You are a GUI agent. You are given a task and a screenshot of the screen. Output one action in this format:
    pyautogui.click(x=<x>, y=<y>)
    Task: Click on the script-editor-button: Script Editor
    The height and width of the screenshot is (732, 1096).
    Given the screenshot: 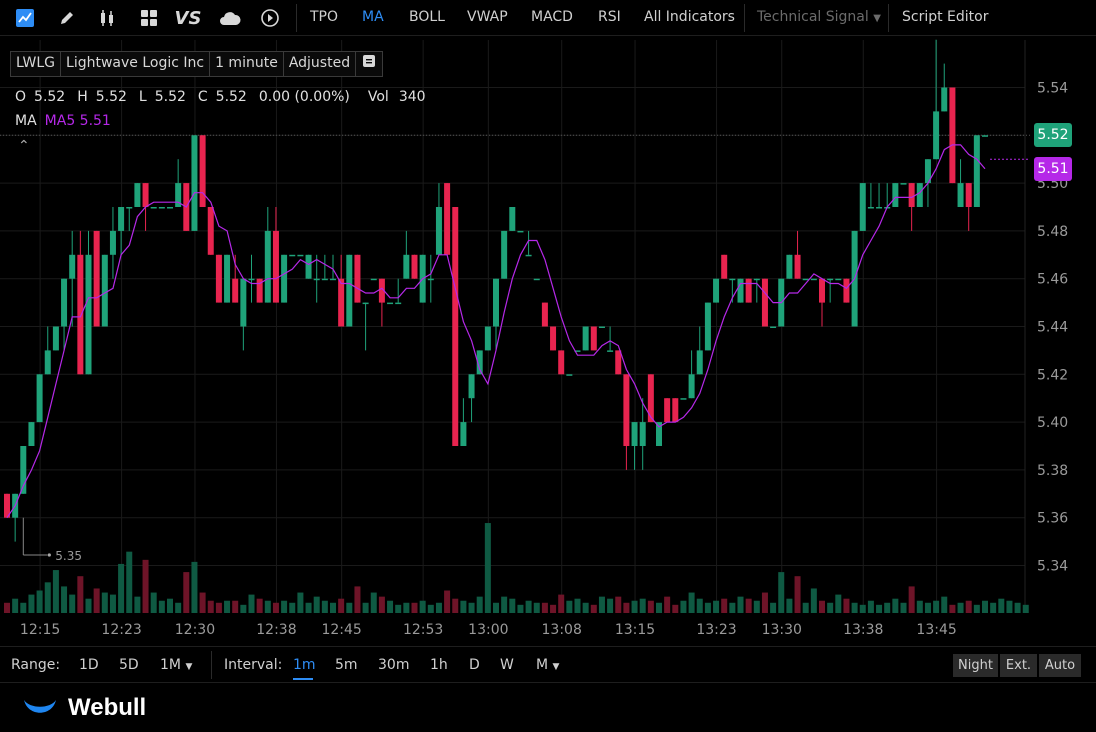 What is the action you would take?
    pyautogui.click(x=945, y=17)
    